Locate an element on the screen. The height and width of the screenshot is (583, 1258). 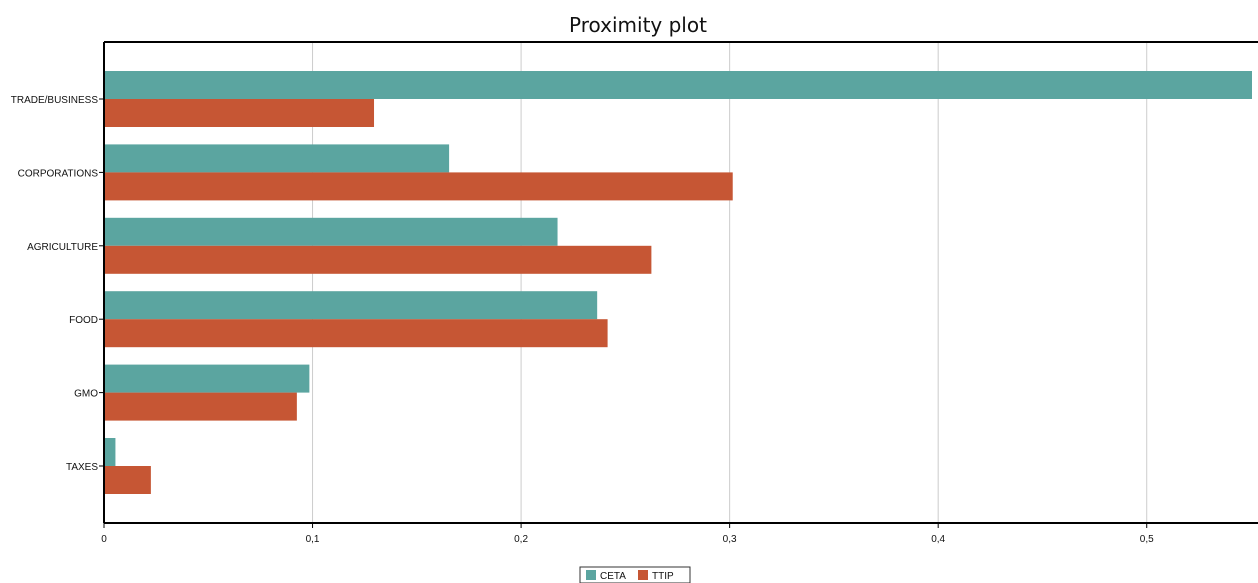
category-label: TRADE/BUSINESS is located at coordinates (55, 100).